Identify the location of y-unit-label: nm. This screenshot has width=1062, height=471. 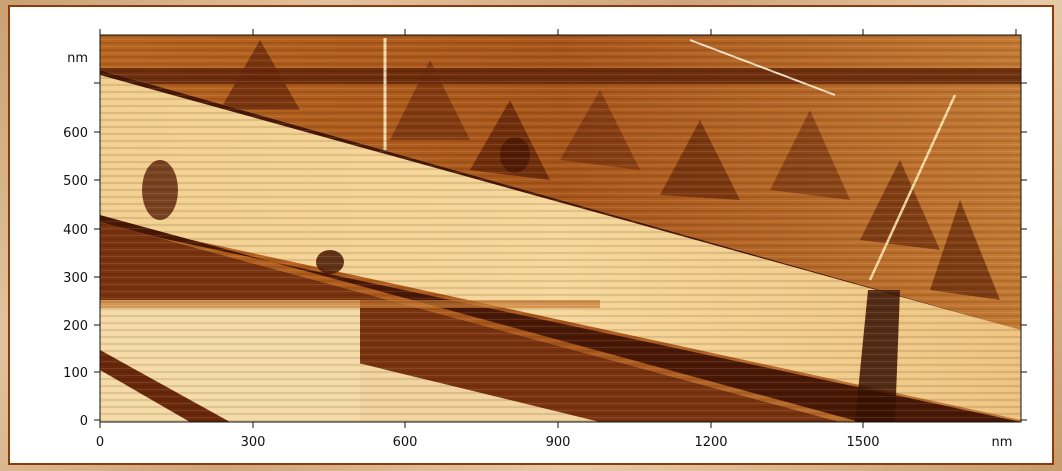
(77, 58).